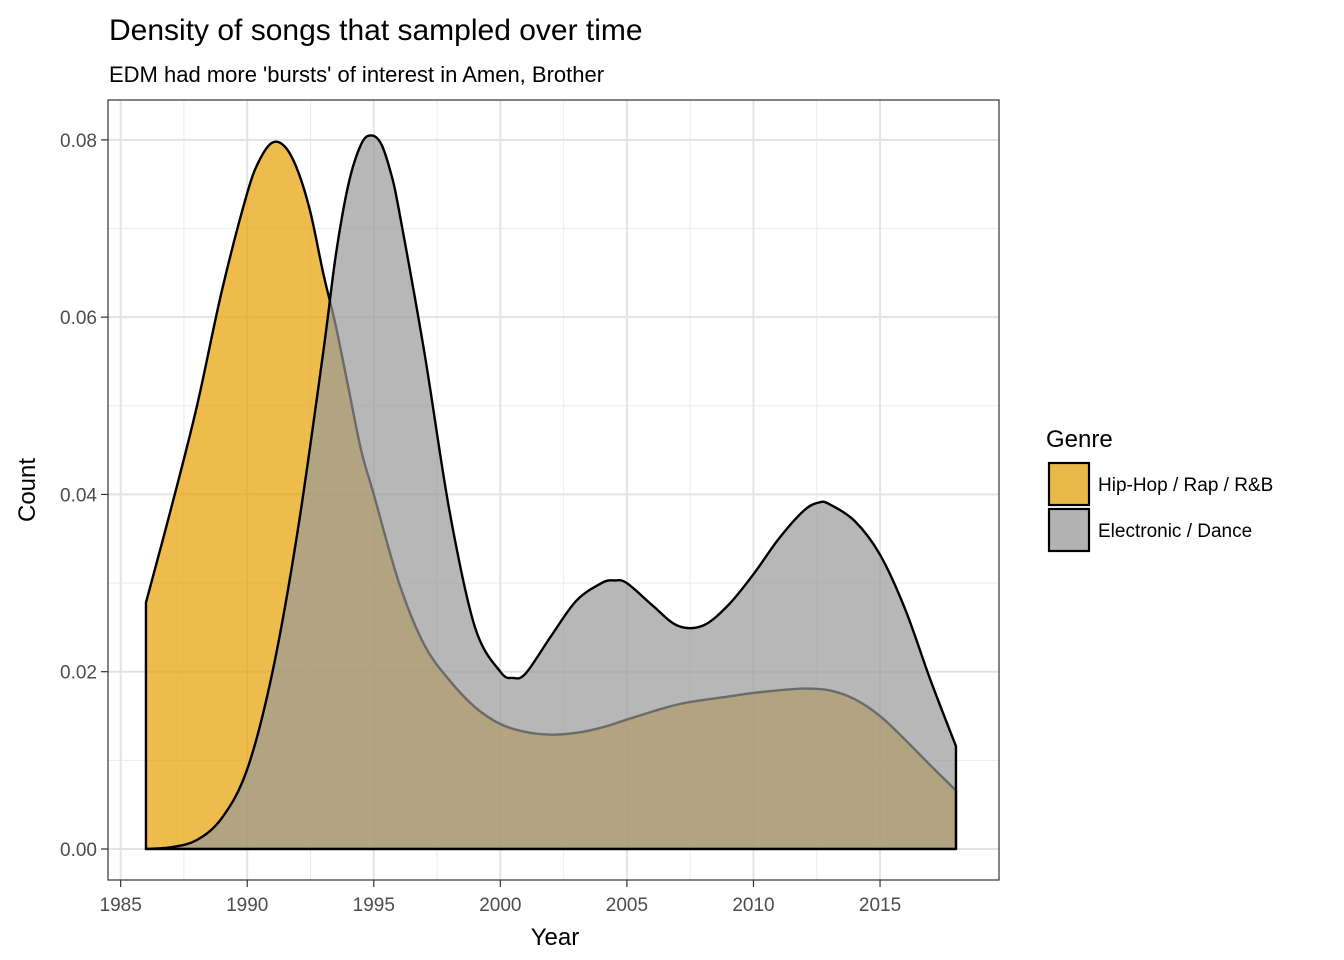  I want to click on legend-label: Electronic / Dance, so click(1175, 531).